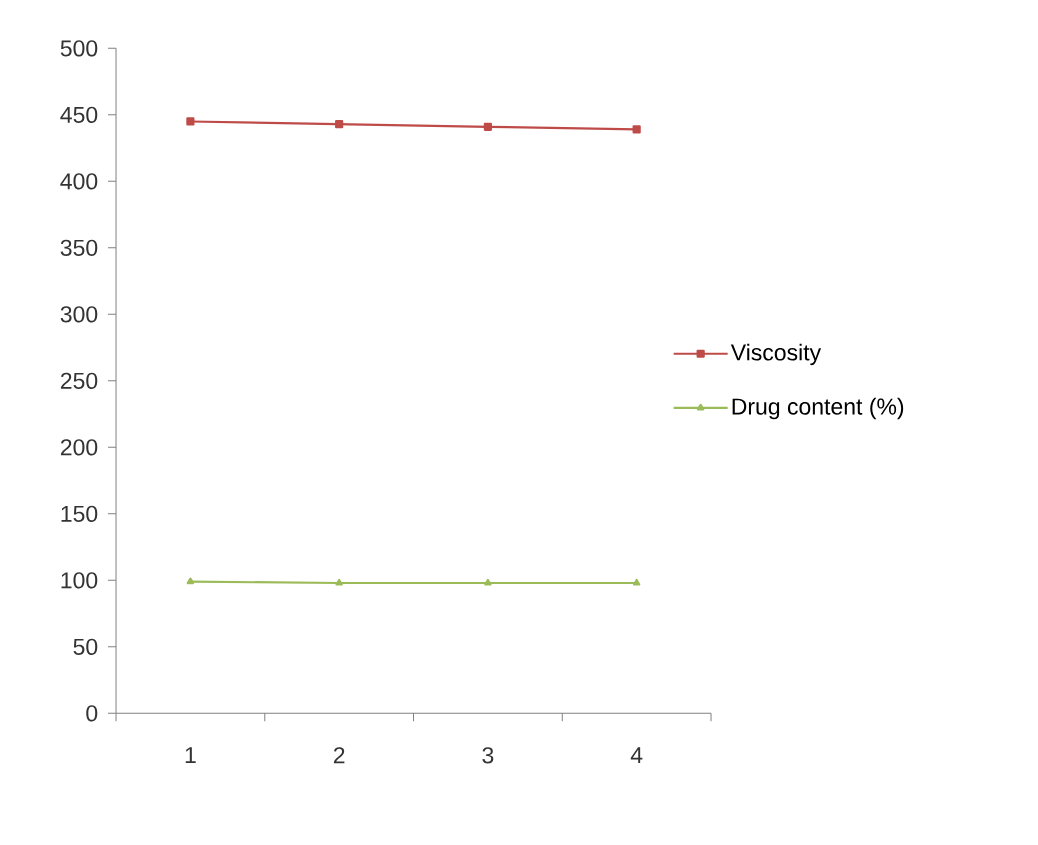 The height and width of the screenshot is (845, 1038). I want to click on y-tick-label: 500, so click(79, 48).